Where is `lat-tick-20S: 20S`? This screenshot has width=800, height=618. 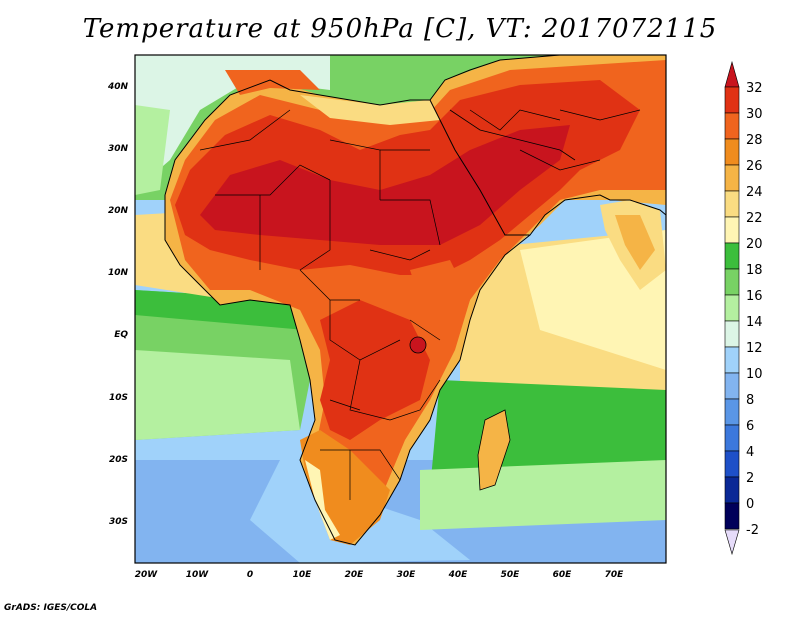 lat-tick-20S: 20S is located at coordinates (118, 460).